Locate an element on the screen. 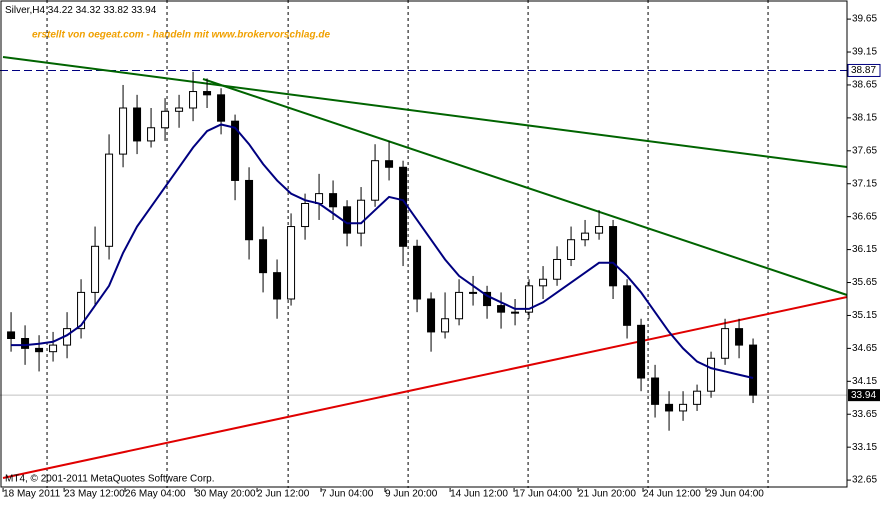 This screenshot has width=890, height=506. x-tick-label: 24 Jun 12:00 is located at coordinates (672, 494).